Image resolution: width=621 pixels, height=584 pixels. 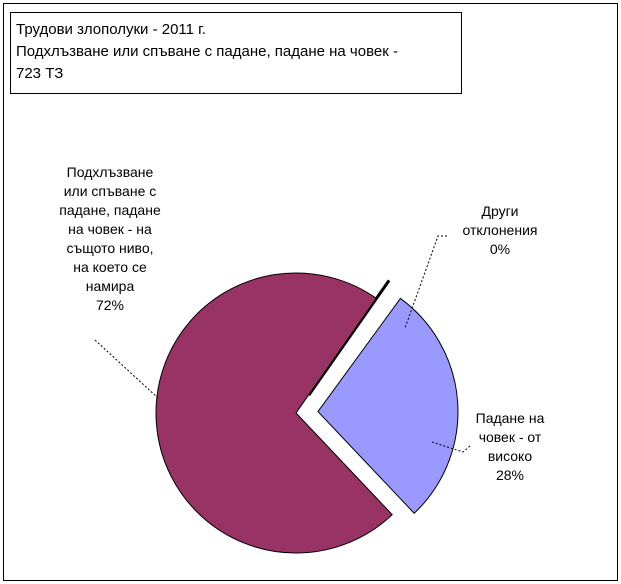 I want to click on slice-label-other-line: Други, so click(x=500, y=211).